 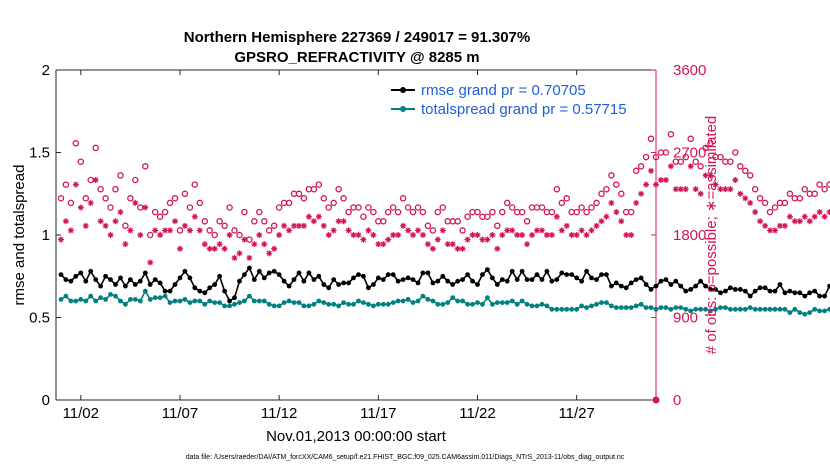 I want to click on x-tick-label: 11/12, so click(x=279, y=413).